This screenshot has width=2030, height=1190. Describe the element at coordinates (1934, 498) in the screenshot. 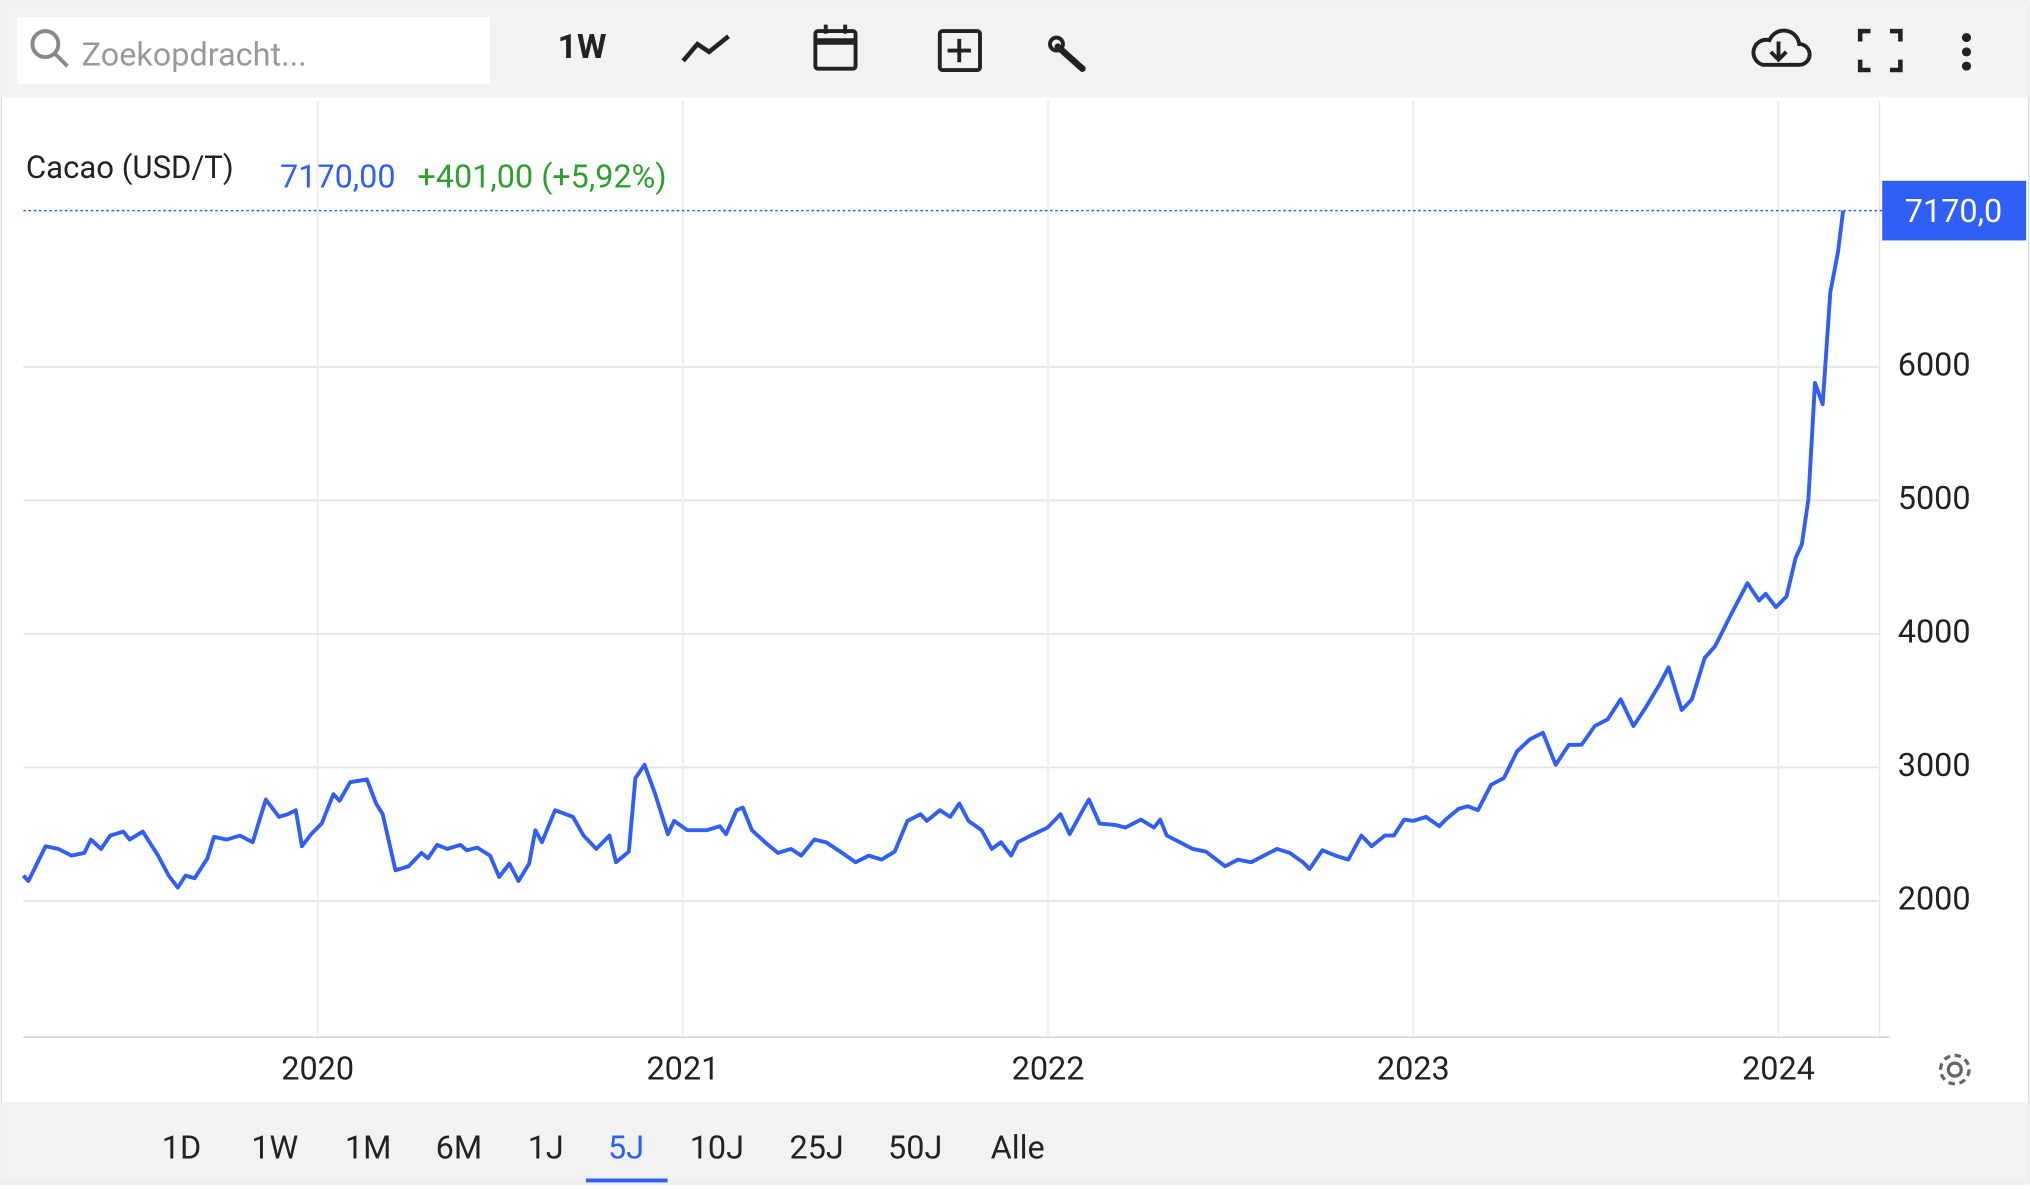

I see `y-tick-label: 5000` at that location.